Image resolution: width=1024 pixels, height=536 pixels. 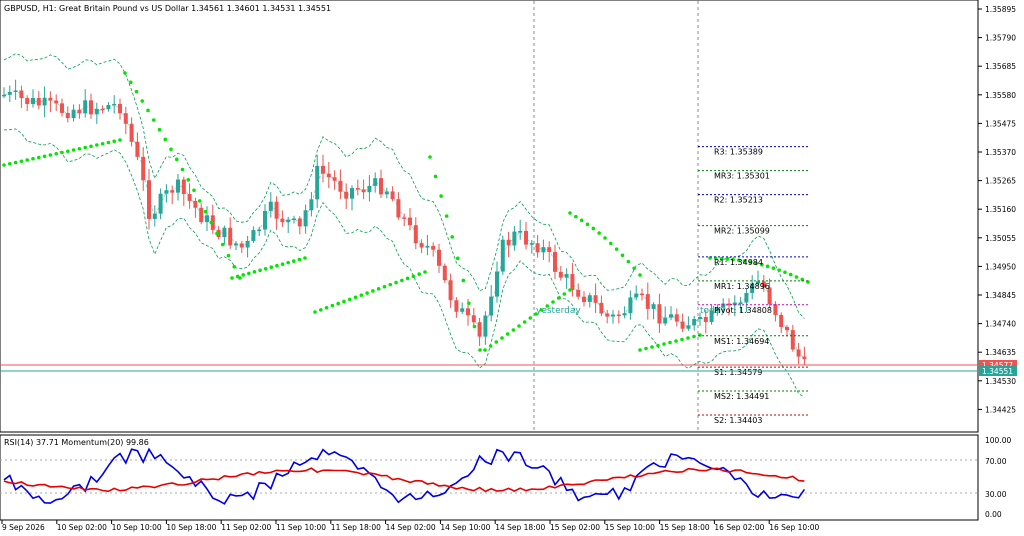 What do you see at coordinates (998, 440) in the screenshot?
I see `indicator-tick-label: 100.00` at bounding box center [998, 440].